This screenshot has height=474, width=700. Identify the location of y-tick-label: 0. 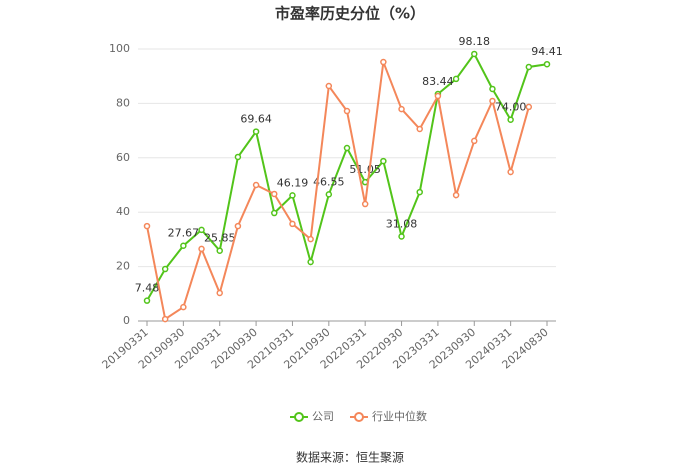
(126, 320).